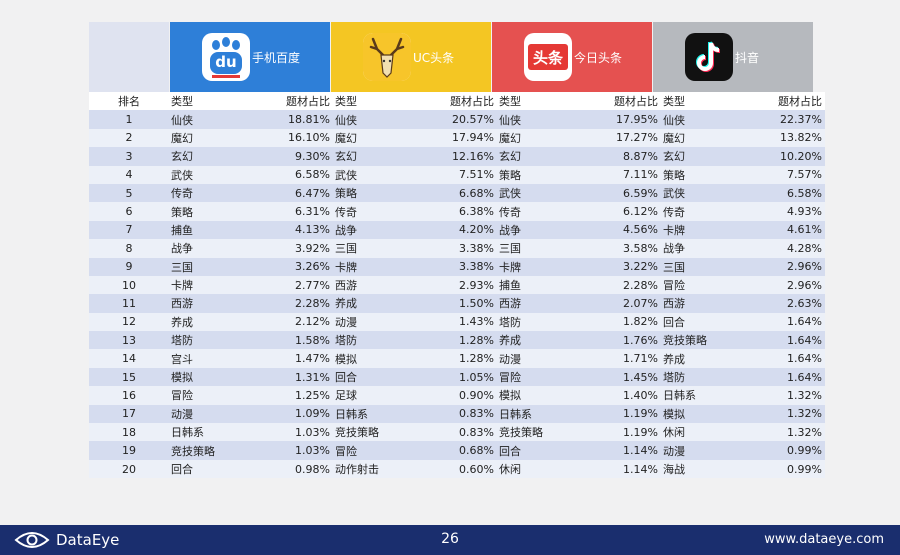 The width and height of the screenshot is (900, 555). I want to click on genre-cell-douyin: 策略, so click(674, 175).